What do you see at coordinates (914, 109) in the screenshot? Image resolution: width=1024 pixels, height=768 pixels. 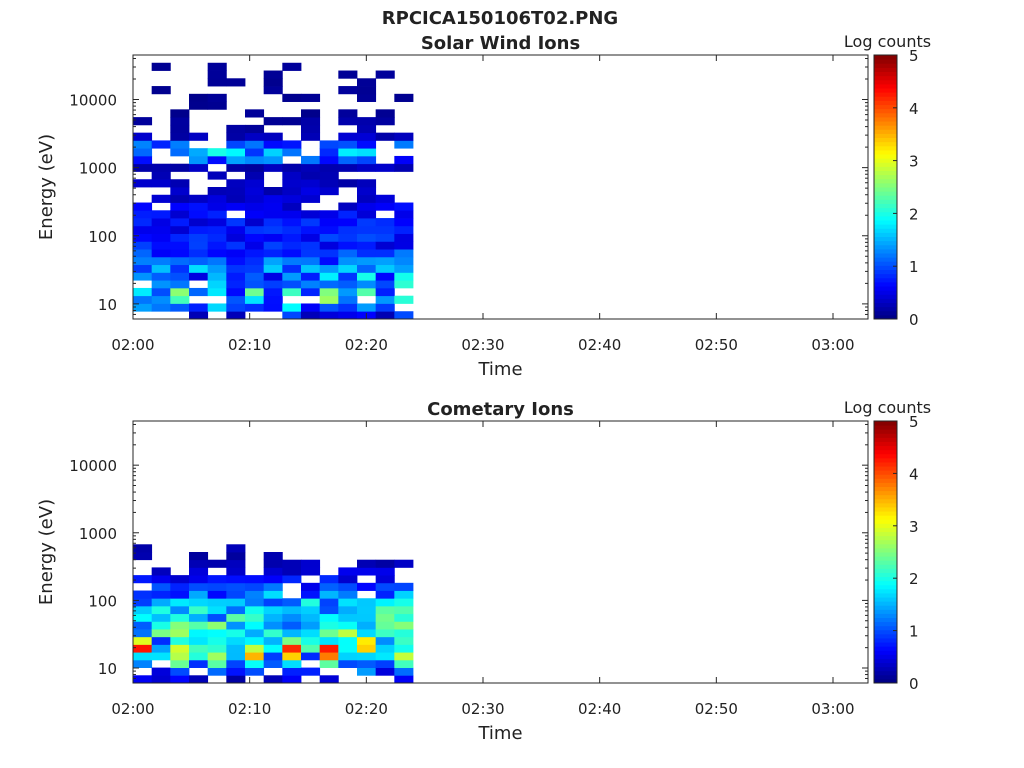 I see `colorbar-tick-label: 4` at bounding box center [914, 109].